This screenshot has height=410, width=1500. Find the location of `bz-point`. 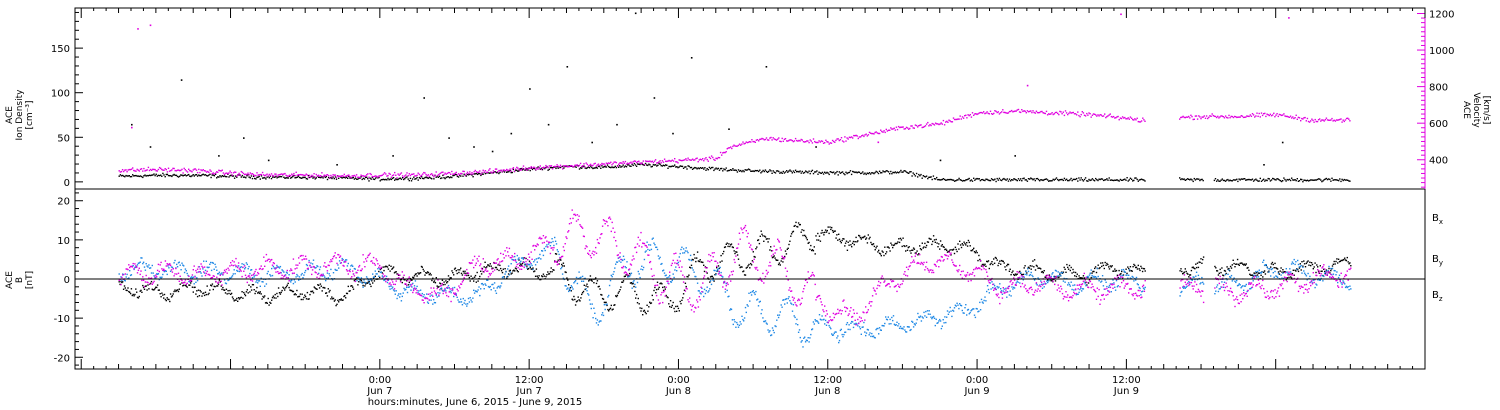

bz-point is located at coordinates (171, 270).